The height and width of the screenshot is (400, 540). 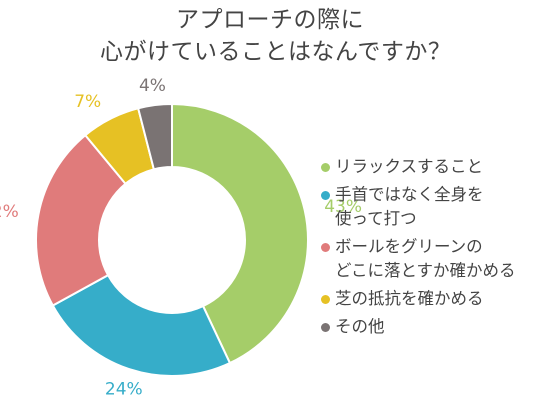 I want to click on legend-swatch-turf-resistance, so click(x=325, y=299).